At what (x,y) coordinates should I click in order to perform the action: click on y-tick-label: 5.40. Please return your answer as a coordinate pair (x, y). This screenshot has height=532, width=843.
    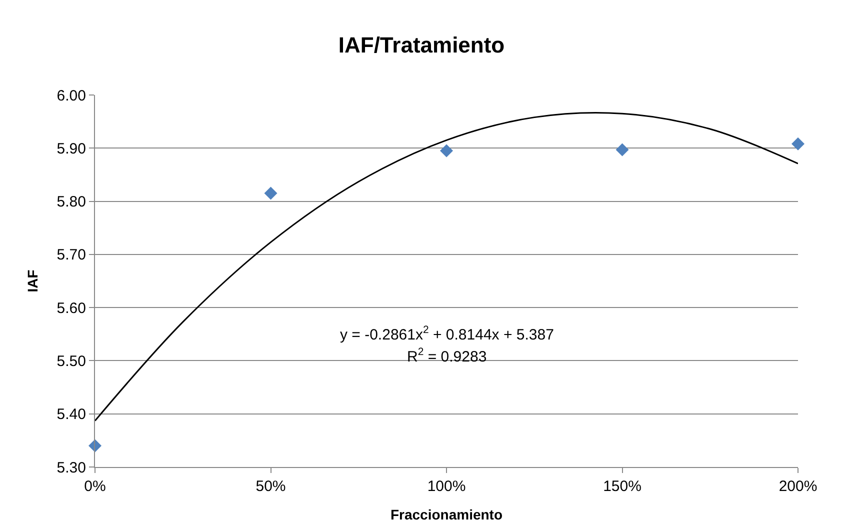
    Looking at the image, I should click on (71, 415).